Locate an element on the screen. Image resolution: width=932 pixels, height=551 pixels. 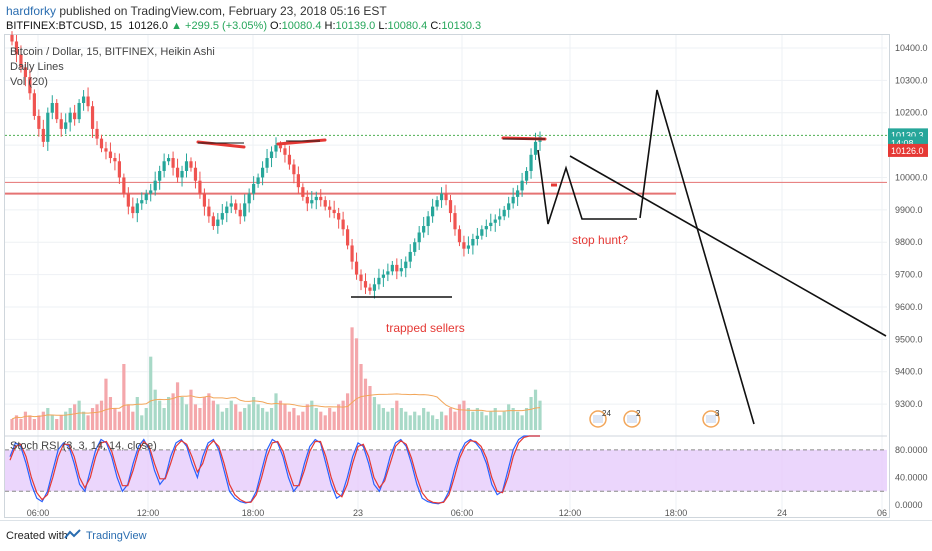
y-tick-label: 10400.0 is located at coordinates (911, 48).